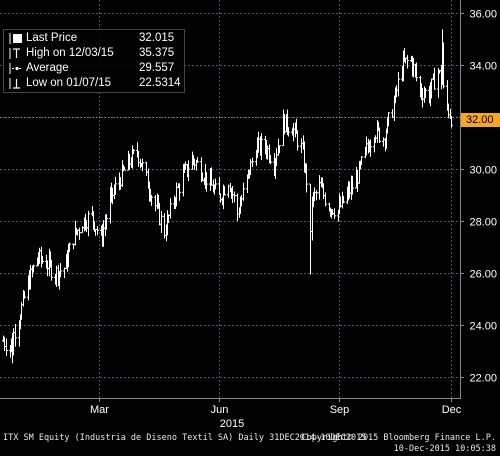  I want to click on legend-value: 29.557, so click(157, 68).